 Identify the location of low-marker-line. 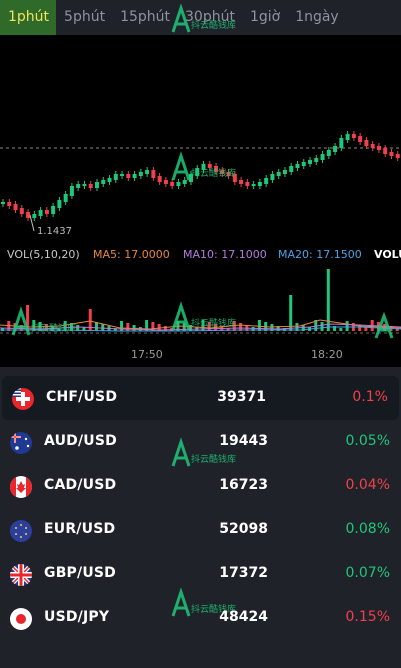
(32, 223).